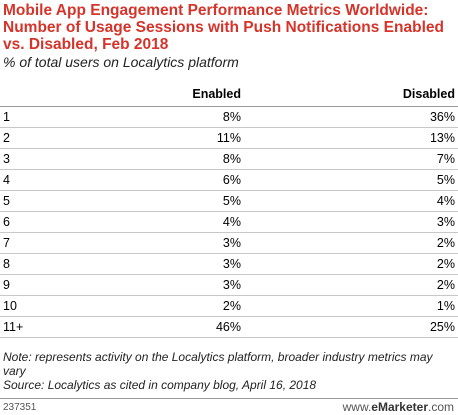 This screenshot has height=415, width=458. Describe the element at coordinates (357, 407) in the screenshot. I see `logo-prefix: www.` at that location.